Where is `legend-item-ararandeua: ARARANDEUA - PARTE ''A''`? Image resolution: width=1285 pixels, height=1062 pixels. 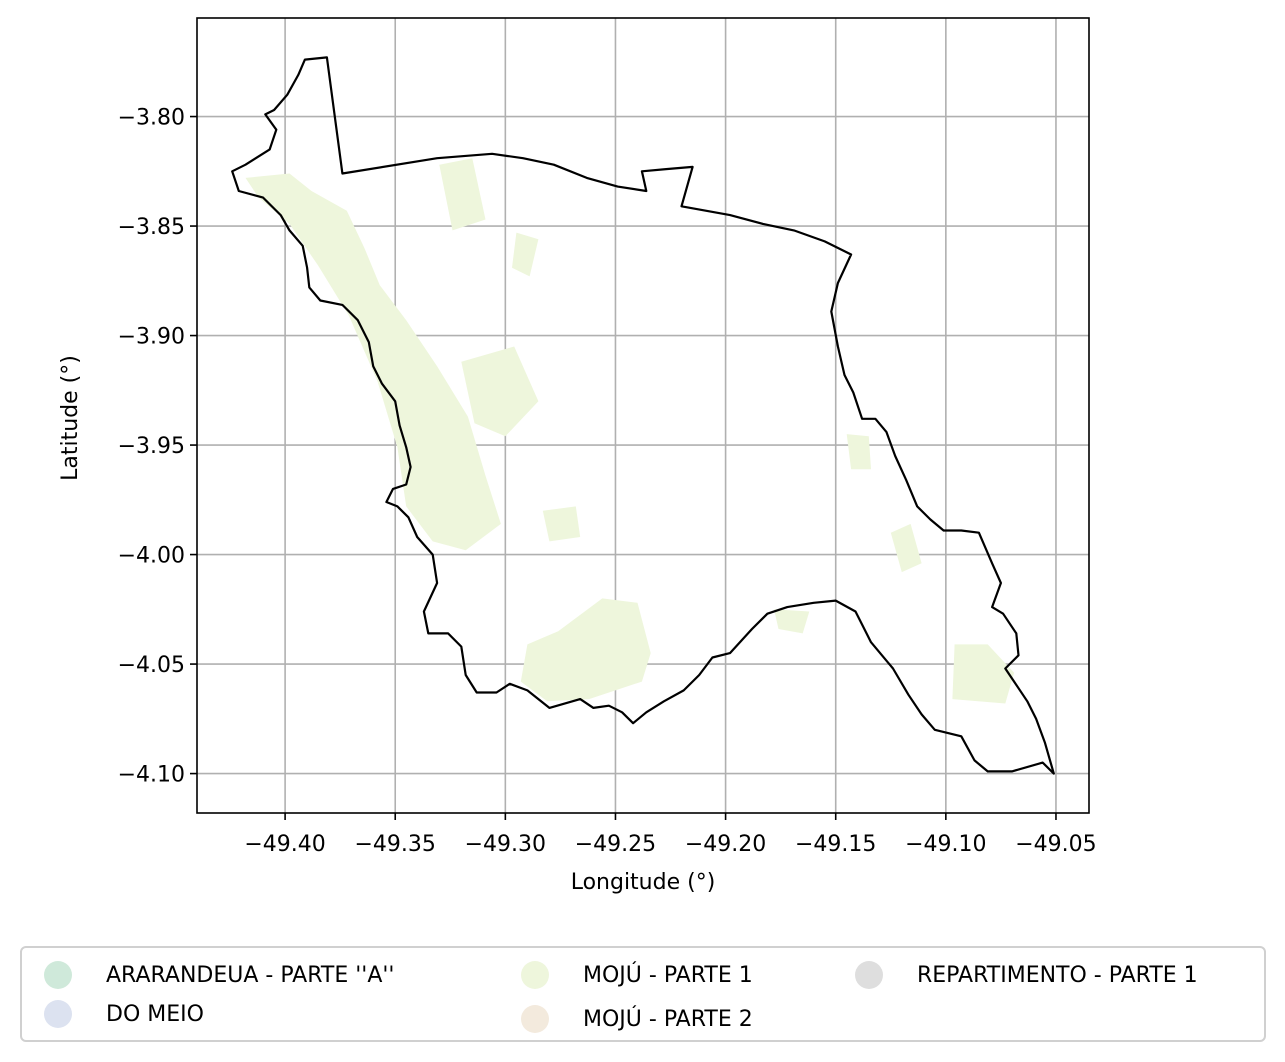 legend-item-ararandeua: ARARANDEUA - PARTE ''A'' is located at coordinates (219, 975).